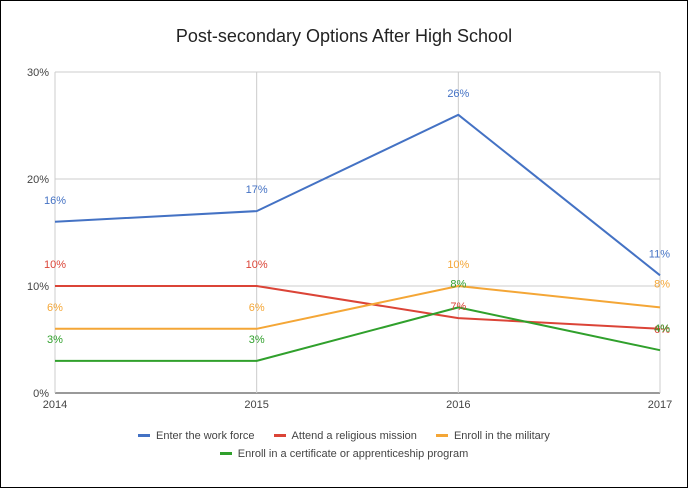 This screenshot has width=688, height=488. What do you see at coordinates (225, 453) in the screenshot?
I see `legend-swatch-apprenticeship` at bounding box center [225, 453].